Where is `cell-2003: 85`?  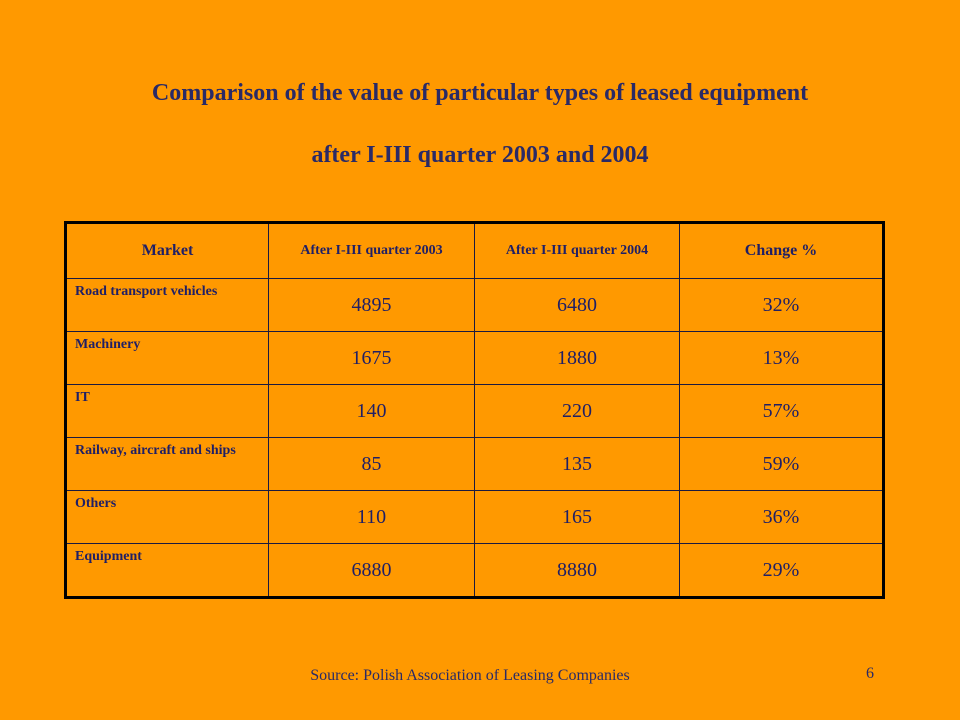
cell-2003: 85 is located at coordinates (371, 464).